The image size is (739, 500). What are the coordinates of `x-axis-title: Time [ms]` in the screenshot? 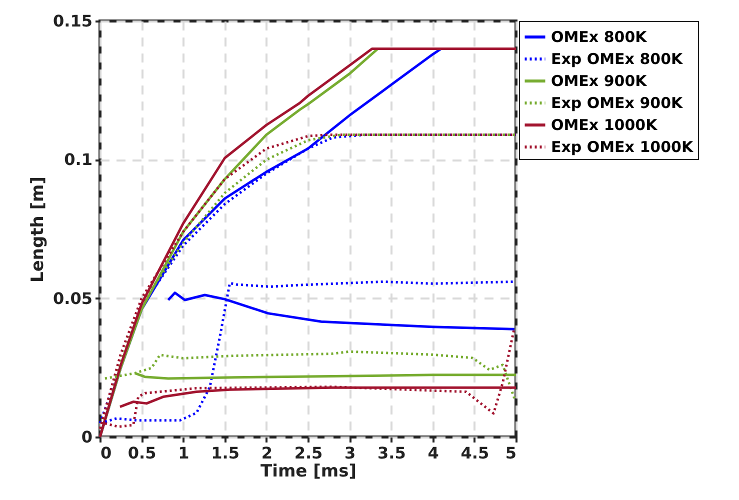 It's located at (308, 472).